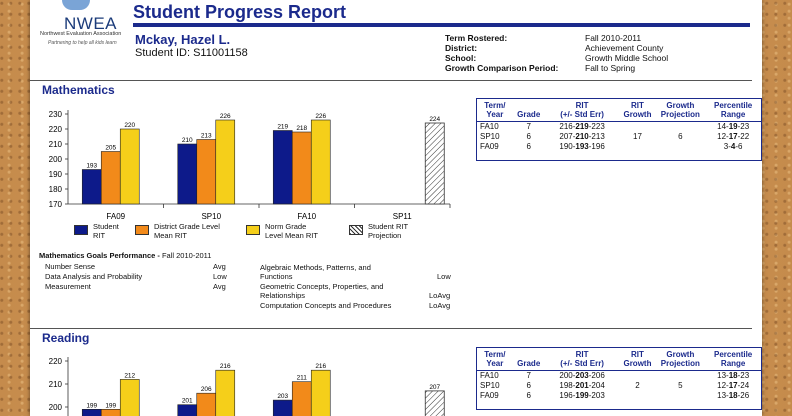 The width and height of the screenshot is (792, 416). What do you see at coordinates (733, 375) in the screenshot?
I see `table-cell: 13-18-23` at bounding box center [733, 375].